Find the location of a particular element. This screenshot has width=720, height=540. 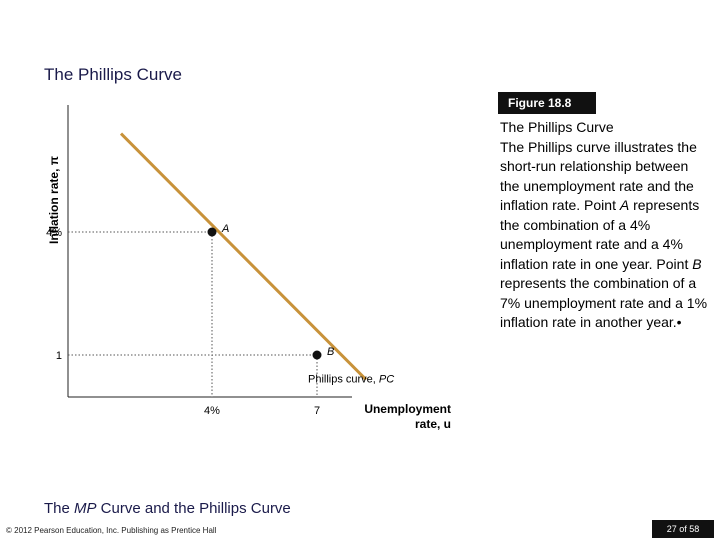

x-tick-label: 4% is located at coordinates (212, 411).